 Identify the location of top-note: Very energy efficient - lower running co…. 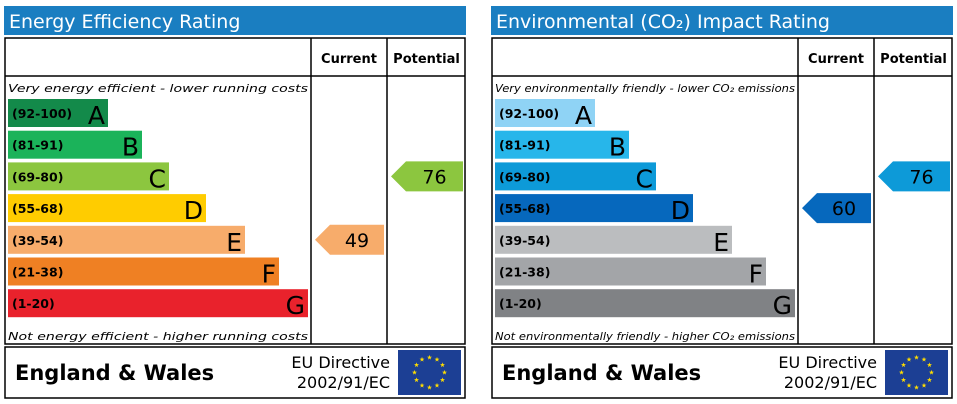
(158, 88).